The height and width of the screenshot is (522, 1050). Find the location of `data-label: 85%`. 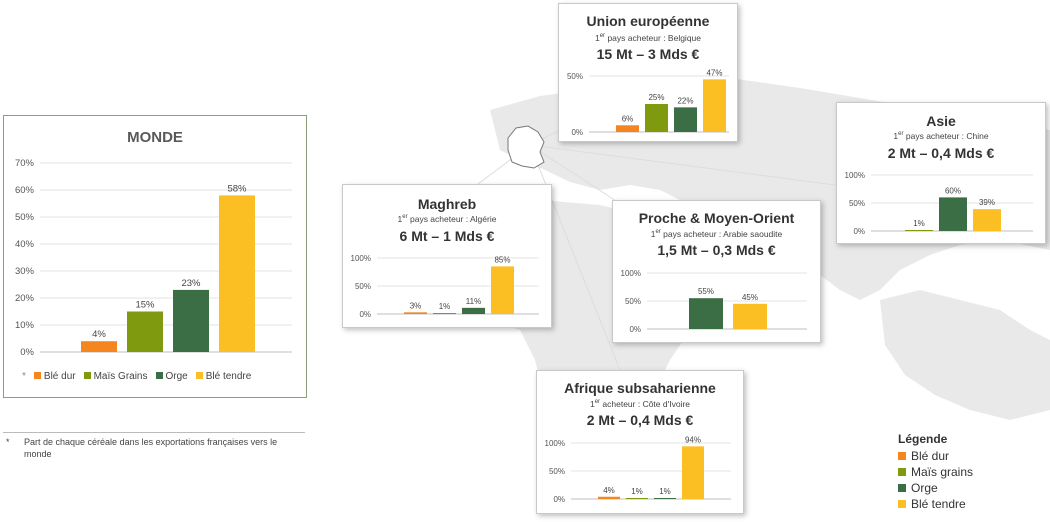

data-label: 85% is located at coordinates (502, 259).